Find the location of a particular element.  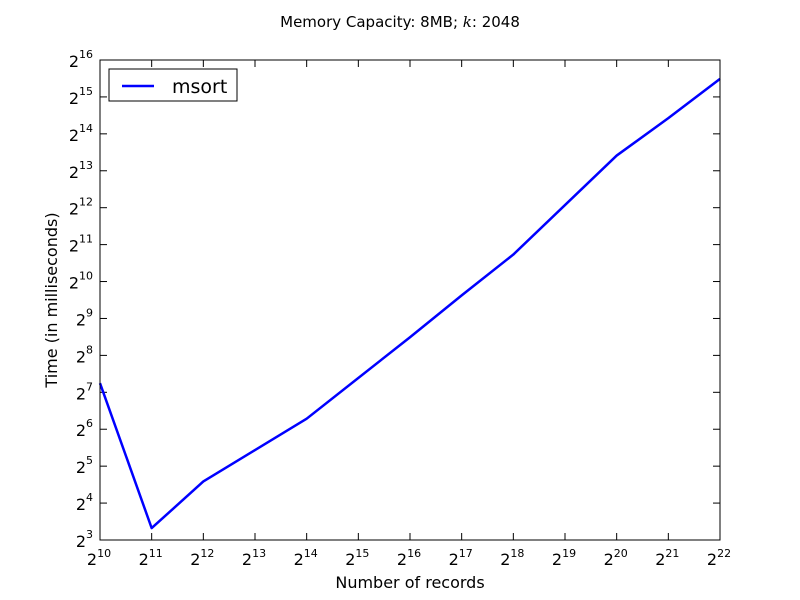

y-tick-label: 214 is located at coordinates (81, 133).